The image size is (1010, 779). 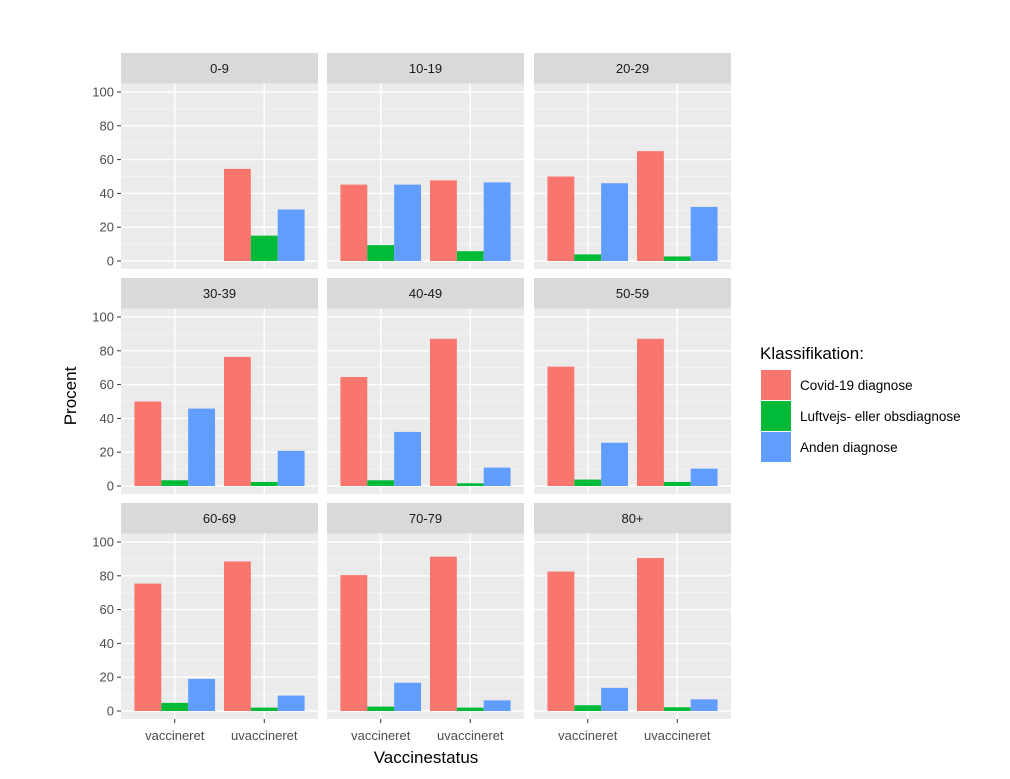 I want to click on facet-strip-label: 10-19, so click(x=425, y=68).